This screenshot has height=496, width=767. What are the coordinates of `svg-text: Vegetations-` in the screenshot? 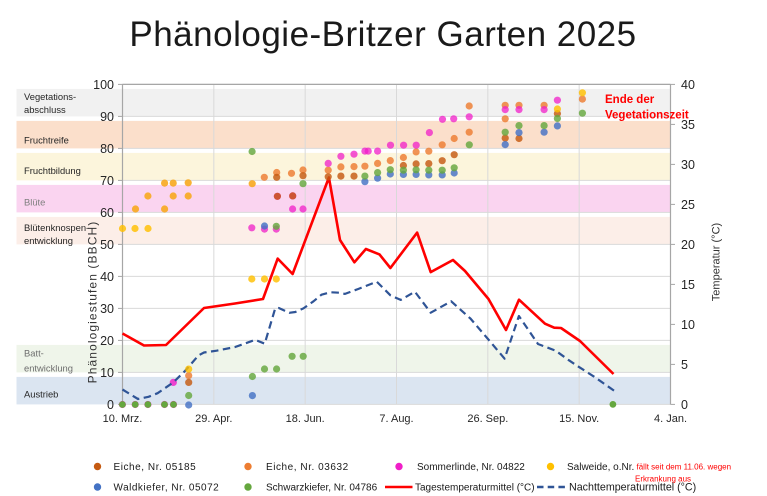 It's located at (50, 96).